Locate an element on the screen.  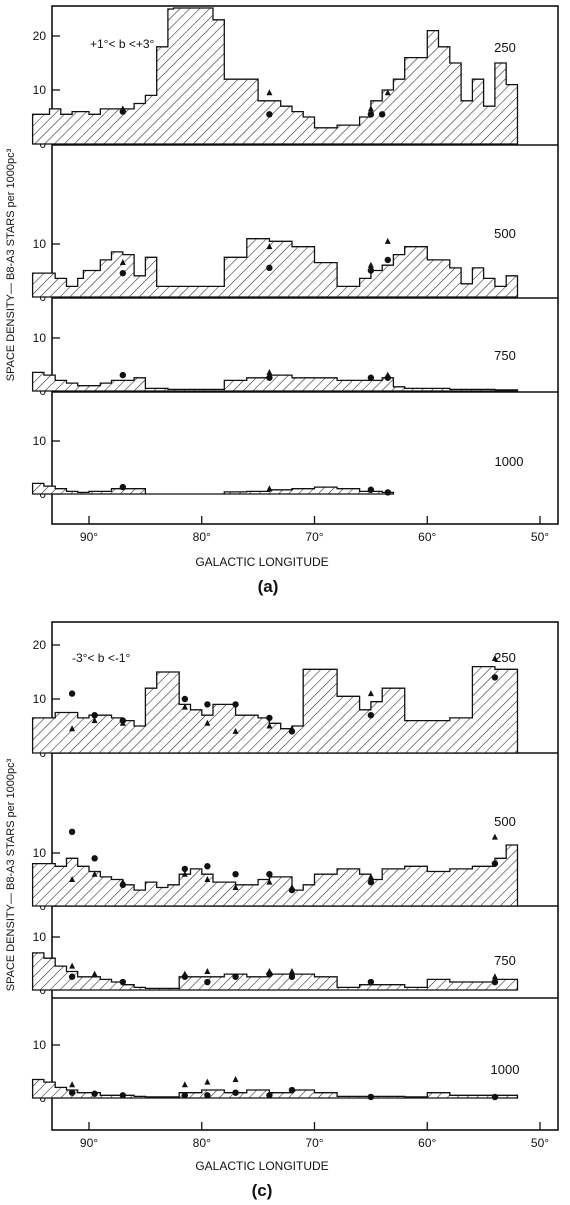
panel-a-ytick-label-2-10: 10 is located at coordinates (40, 338).